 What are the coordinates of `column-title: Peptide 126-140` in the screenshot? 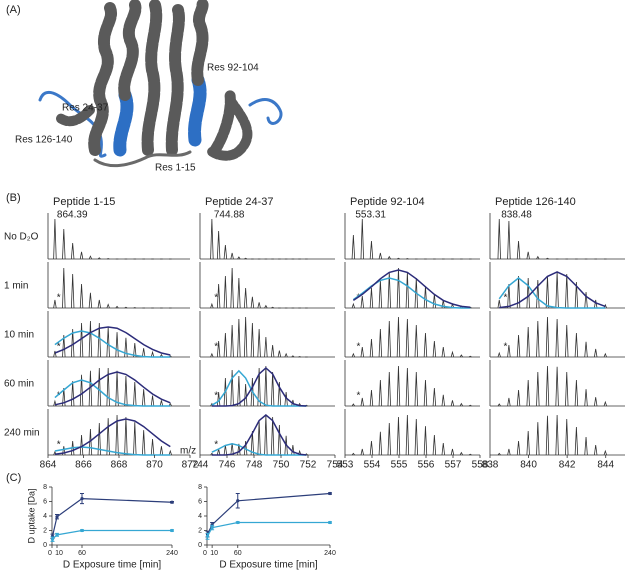 It's located at (535, 202).